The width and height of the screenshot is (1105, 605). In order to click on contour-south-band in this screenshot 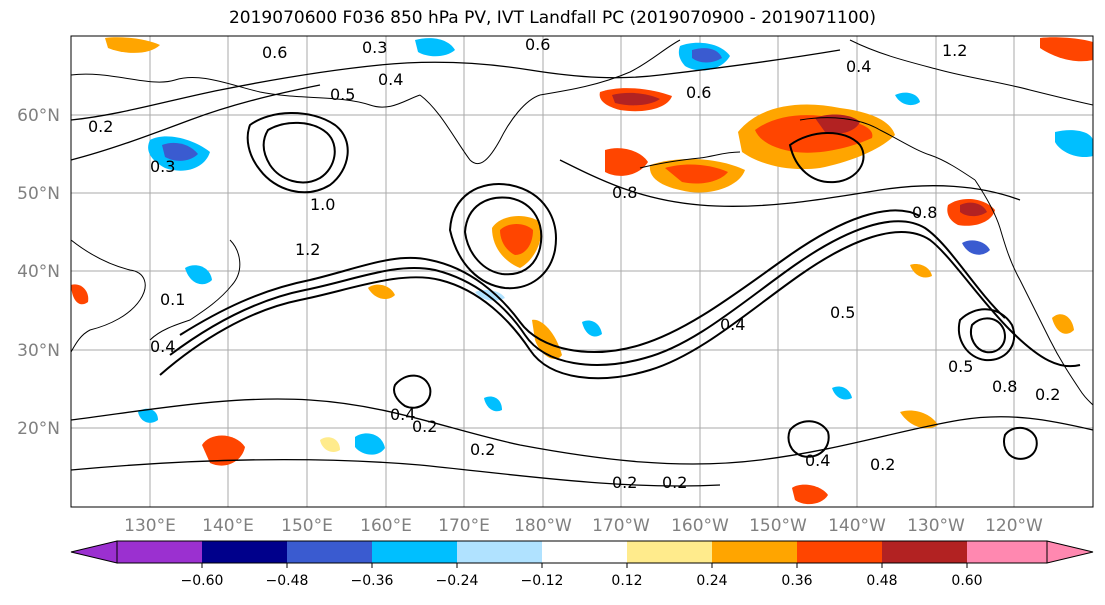, I will do `click(582, 431)`.